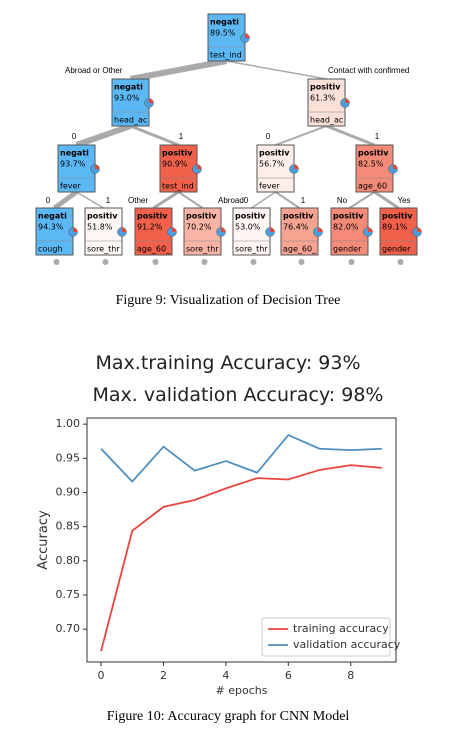 The image size is (455, 738). I want to click on node-percent: 56.7%, so click(272, 164).